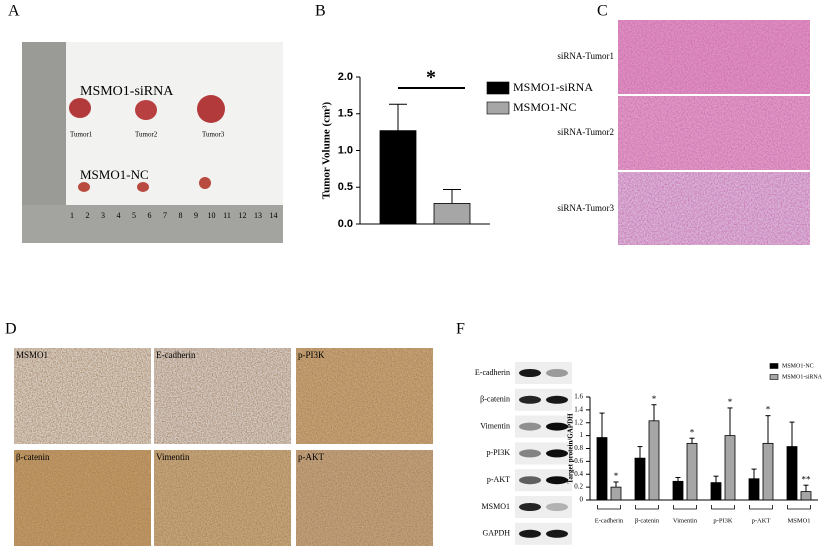  I want to click on ruler-number: 11, so click(227, 215).